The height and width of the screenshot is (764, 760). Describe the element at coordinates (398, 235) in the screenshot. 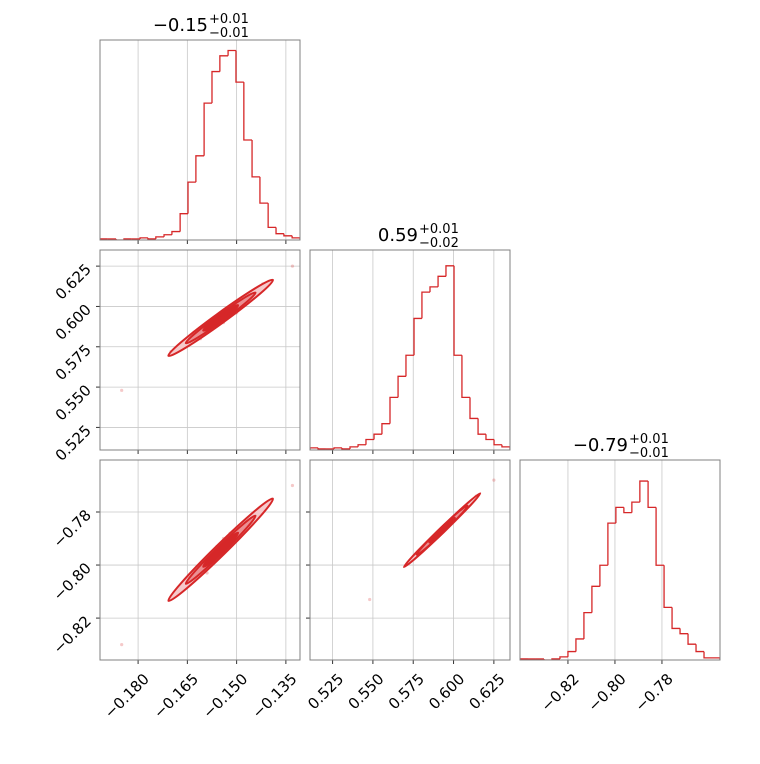

I see `panel-title: 0.59` at that location.